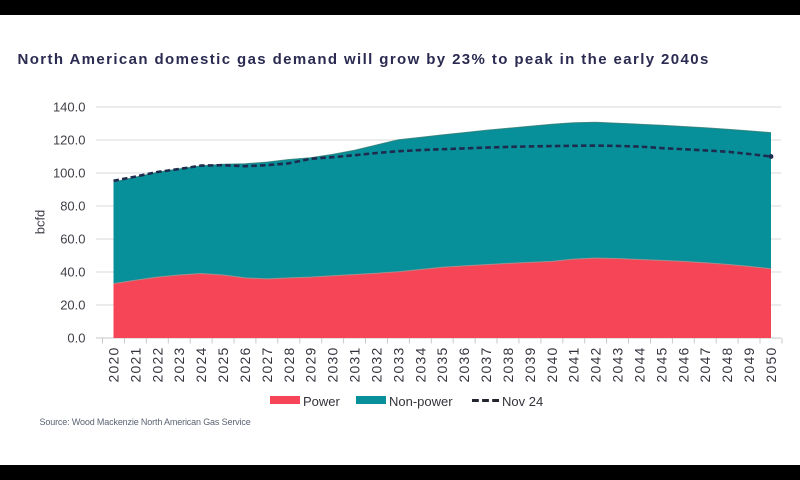  I want to click on svg-text: 2042, so click(596, 365).